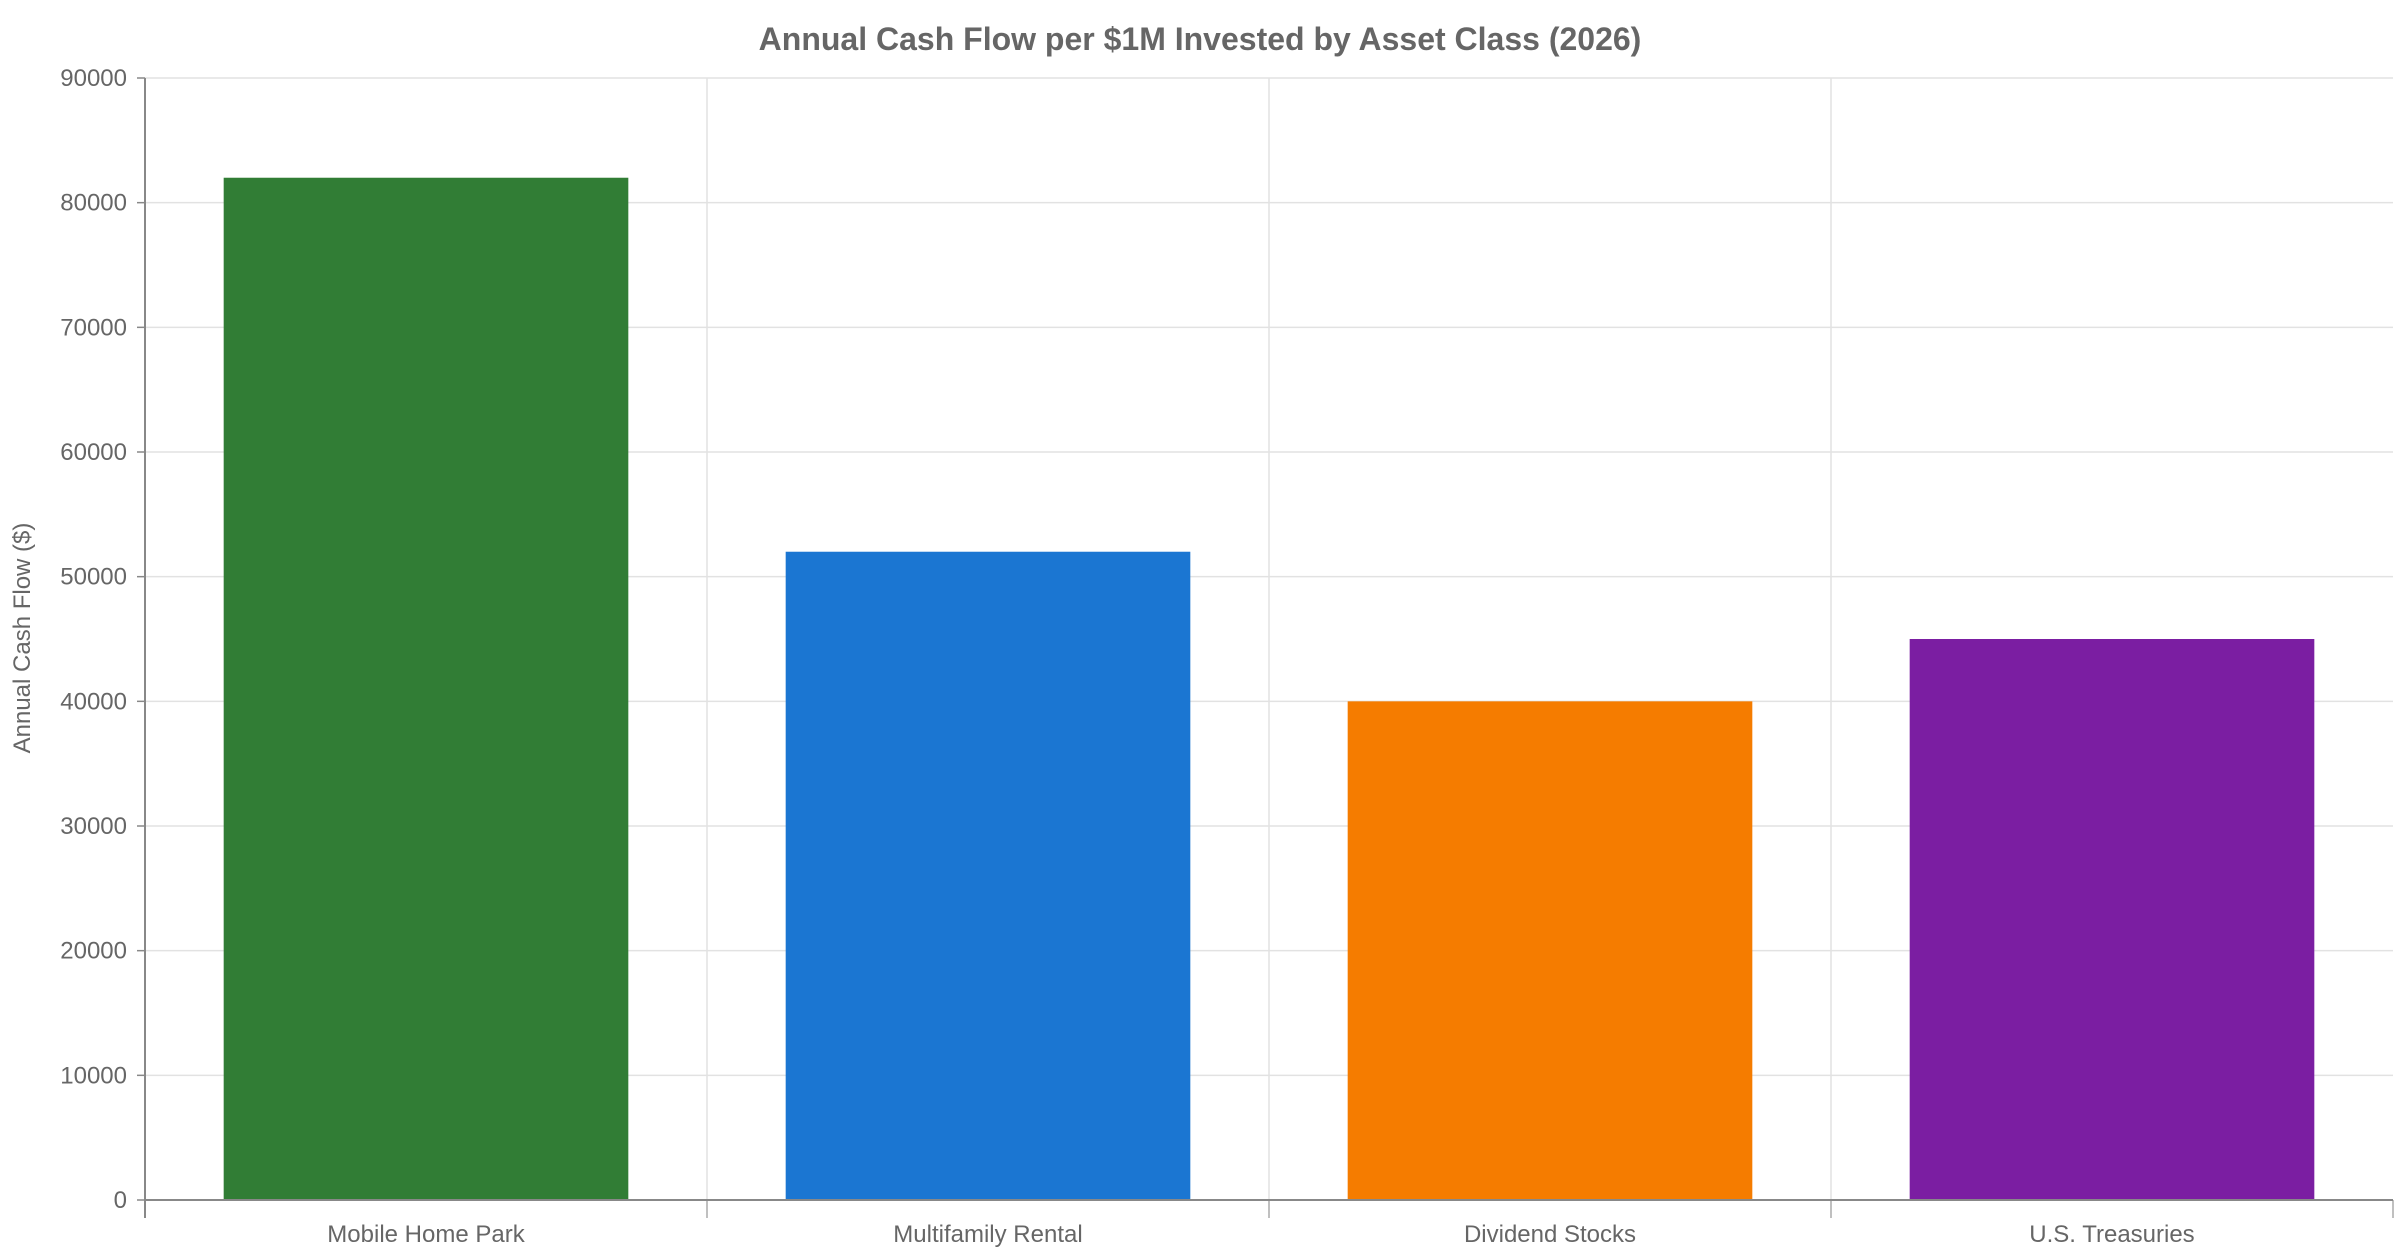  I want to click on y-tick-label: 0, so click(120, 1200).